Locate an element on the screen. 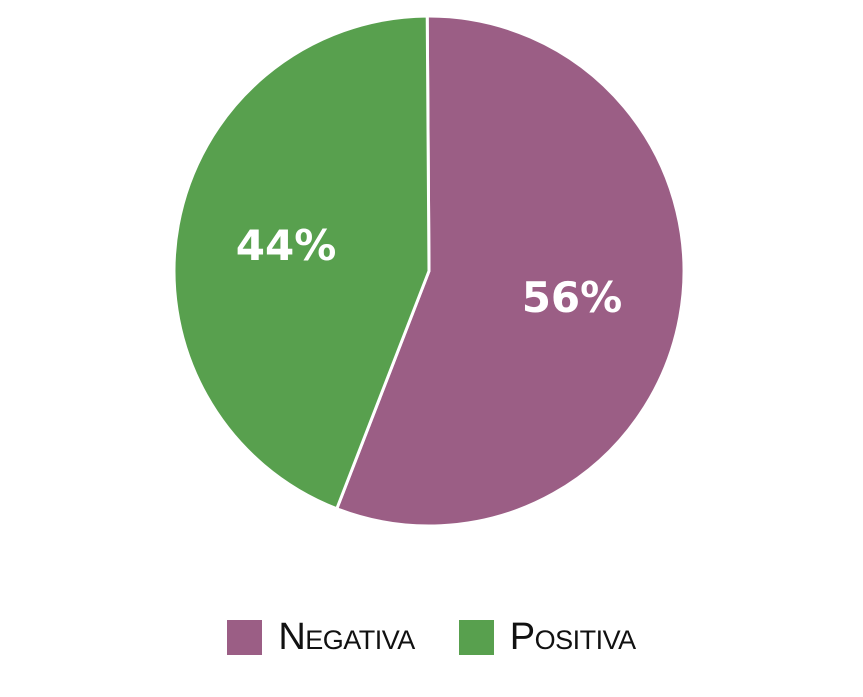 The height and width of the screenshot is (697, 863). pie-labels: 56% 44% is located at coordinates (429, 271).